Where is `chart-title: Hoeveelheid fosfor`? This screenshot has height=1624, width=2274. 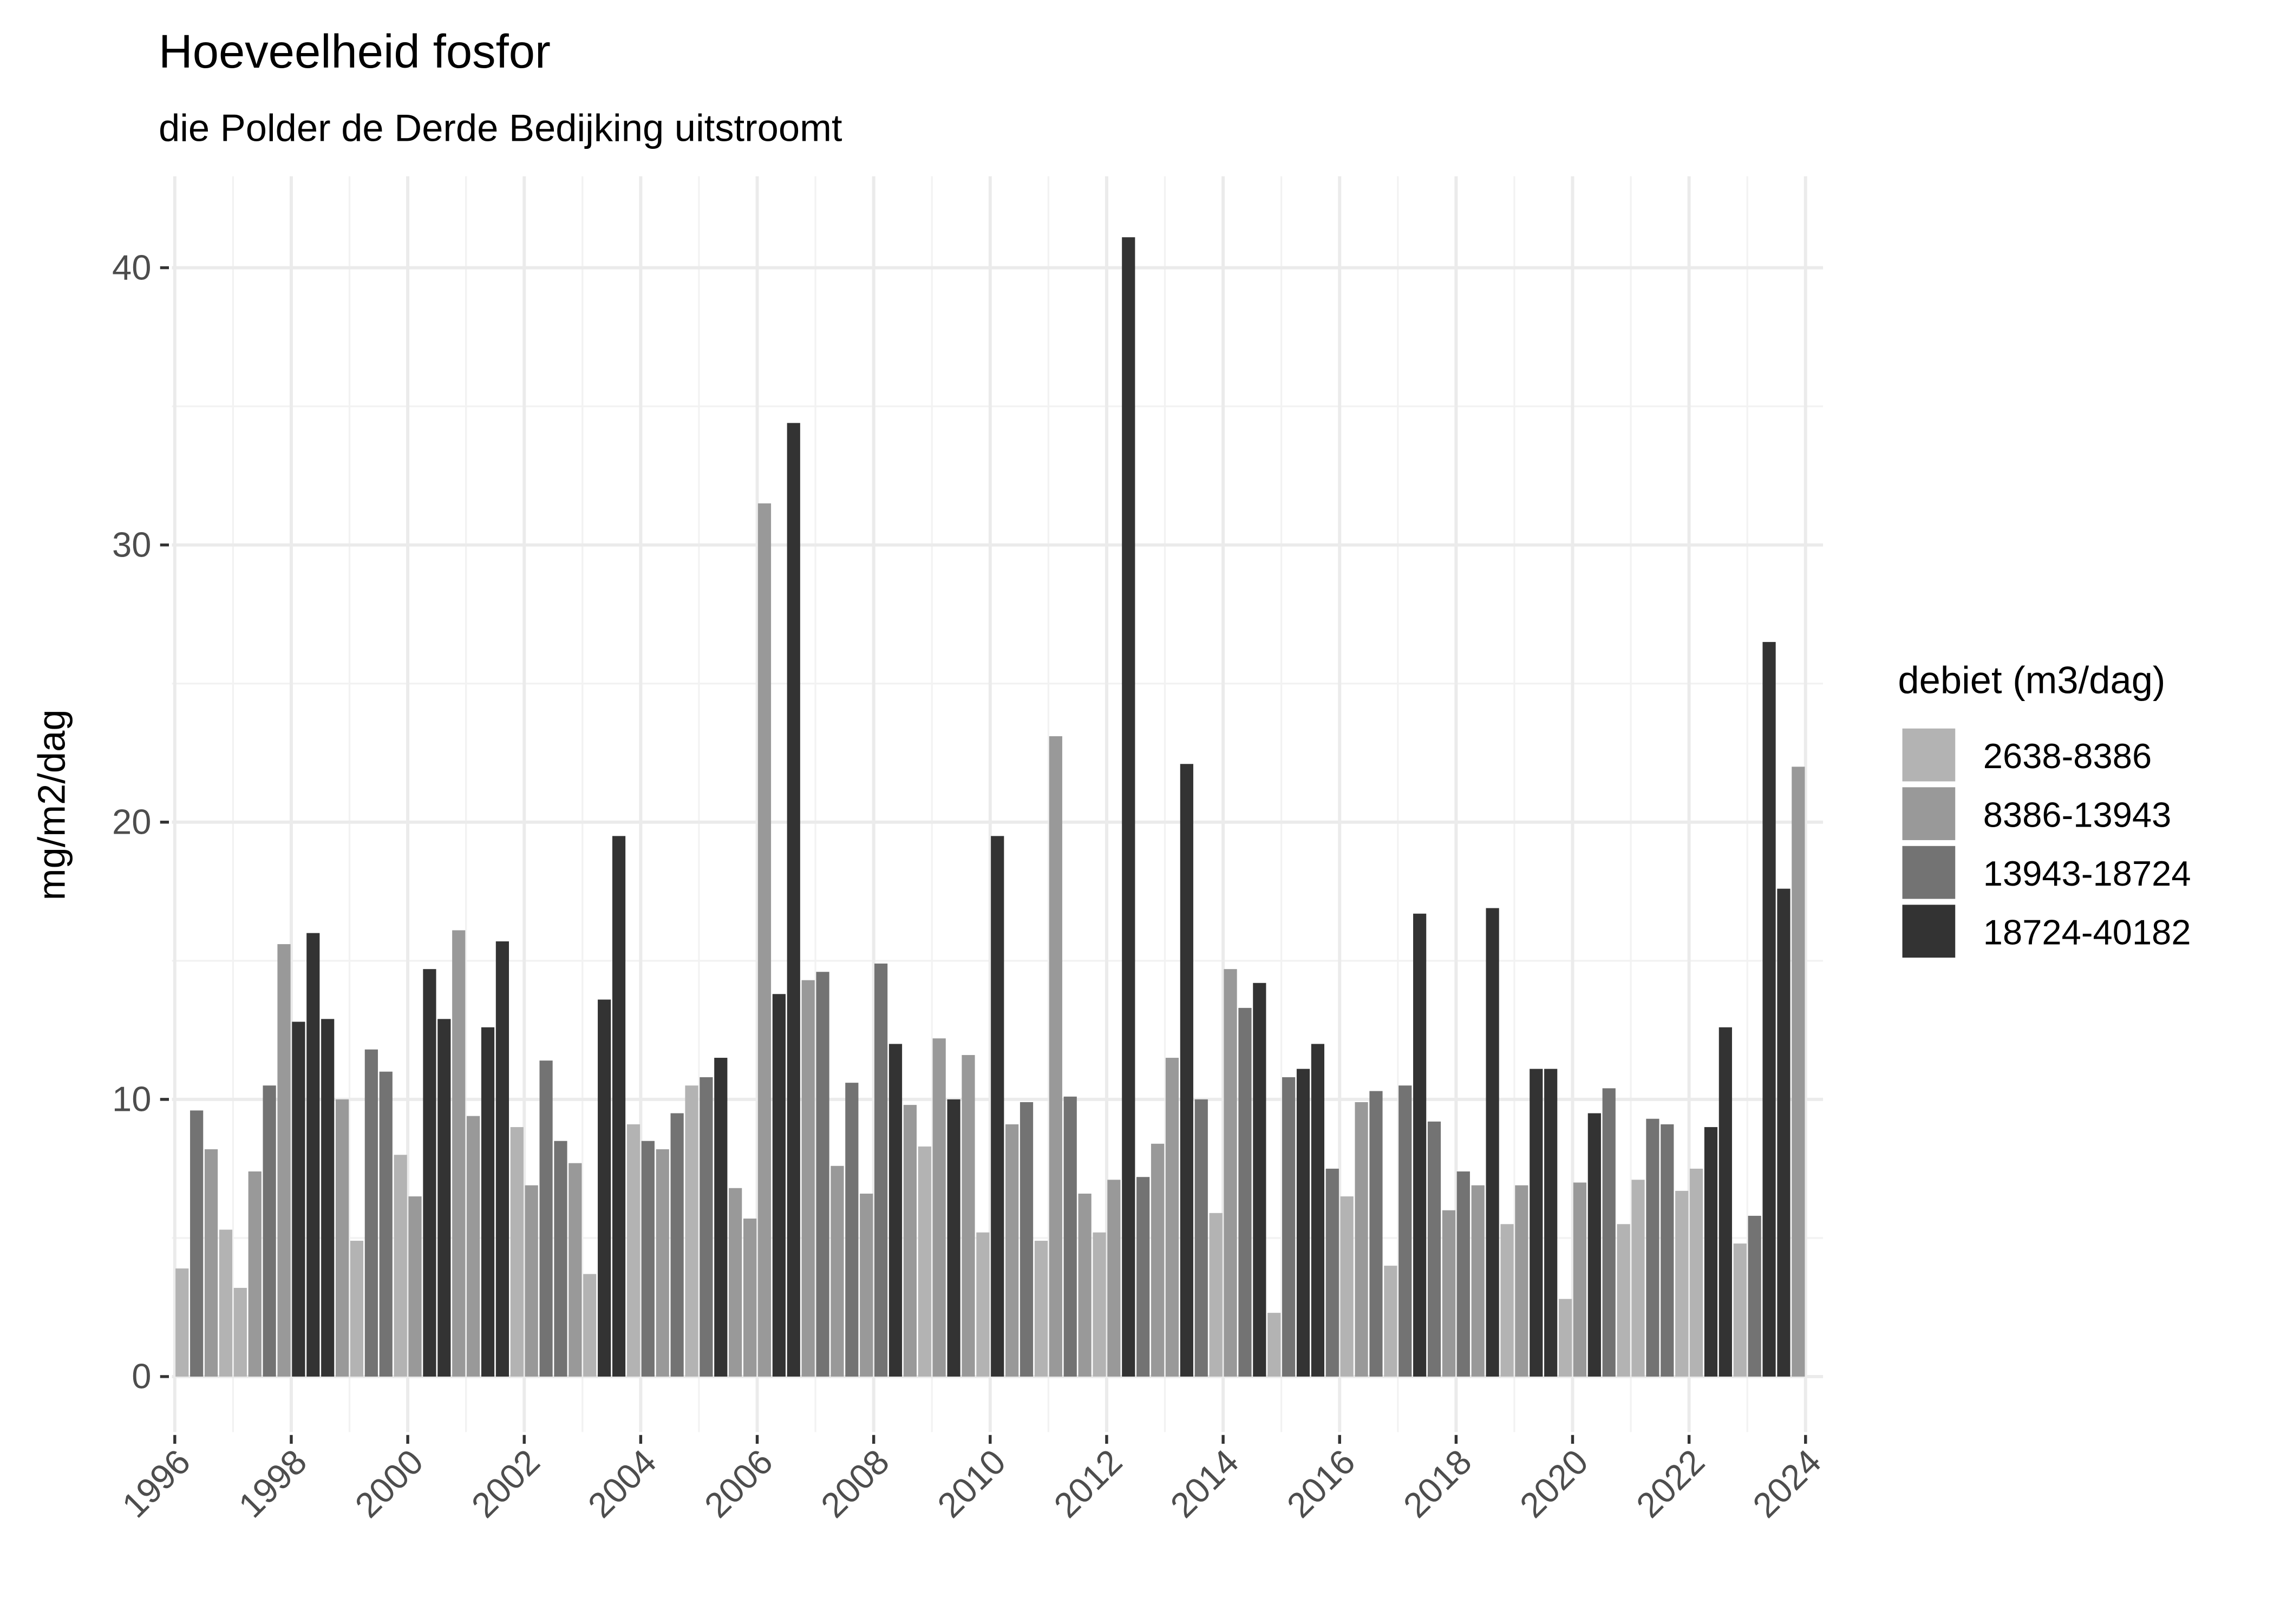
chart-title: Hoeveelheid fosfor is located at coordinates (355, 51).